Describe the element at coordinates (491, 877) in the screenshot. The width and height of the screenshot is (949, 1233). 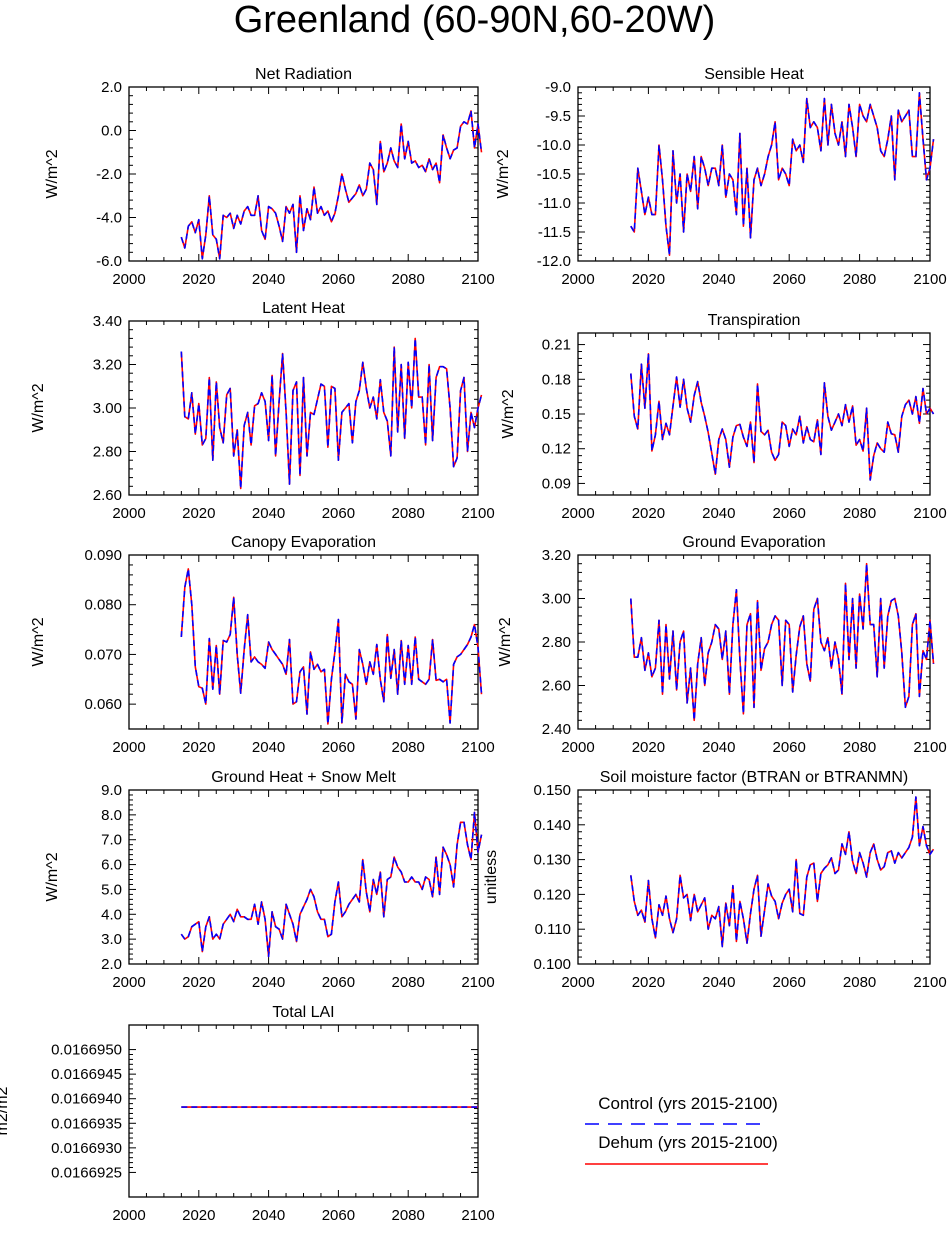
I see `y-axis-label: unitless` at that location.